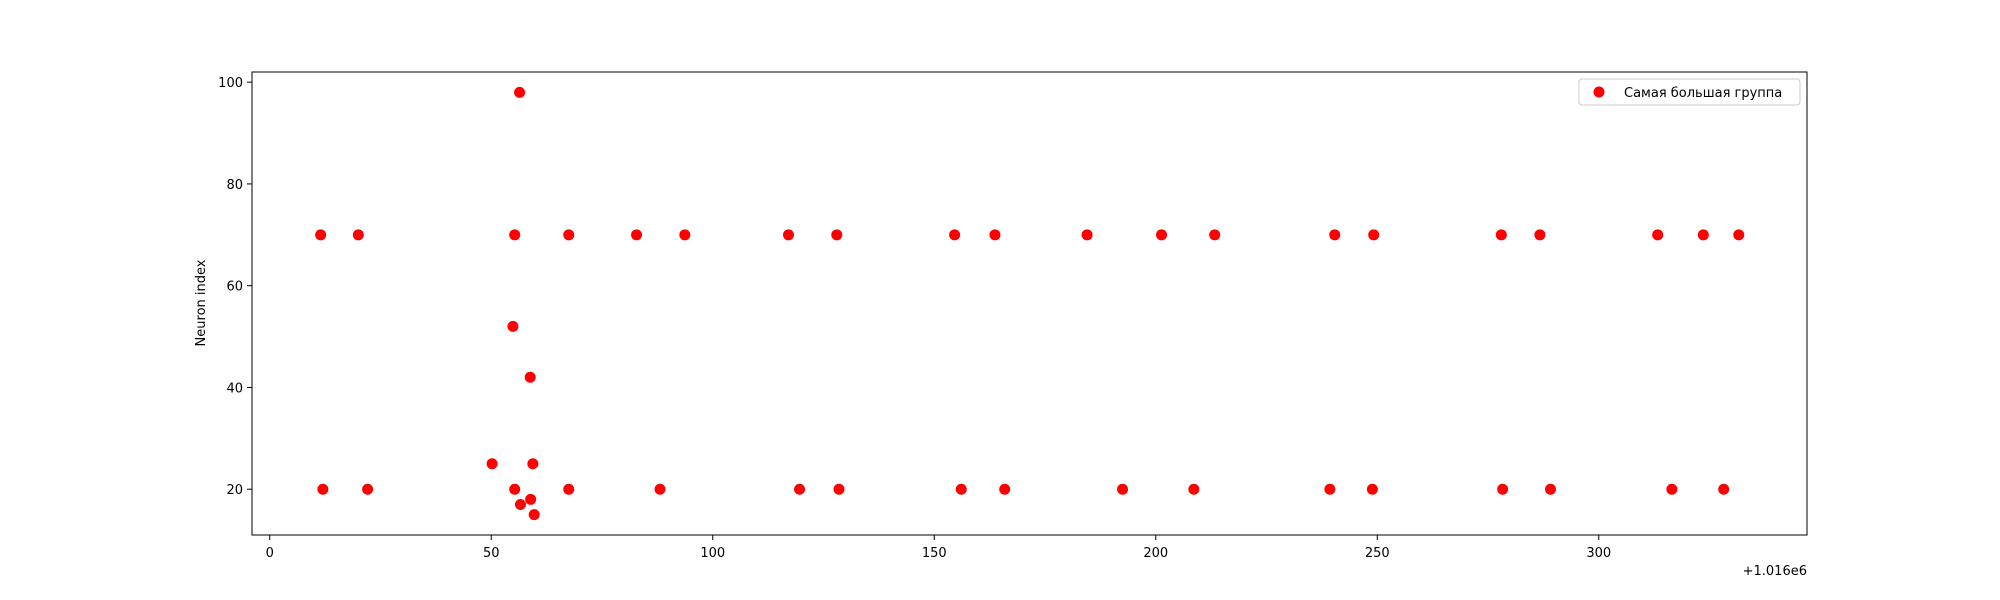  What do you see at coordinates (230, 83) in the screenshot?
I see `y-tick-label: 100` at bounding box center [230, 83].